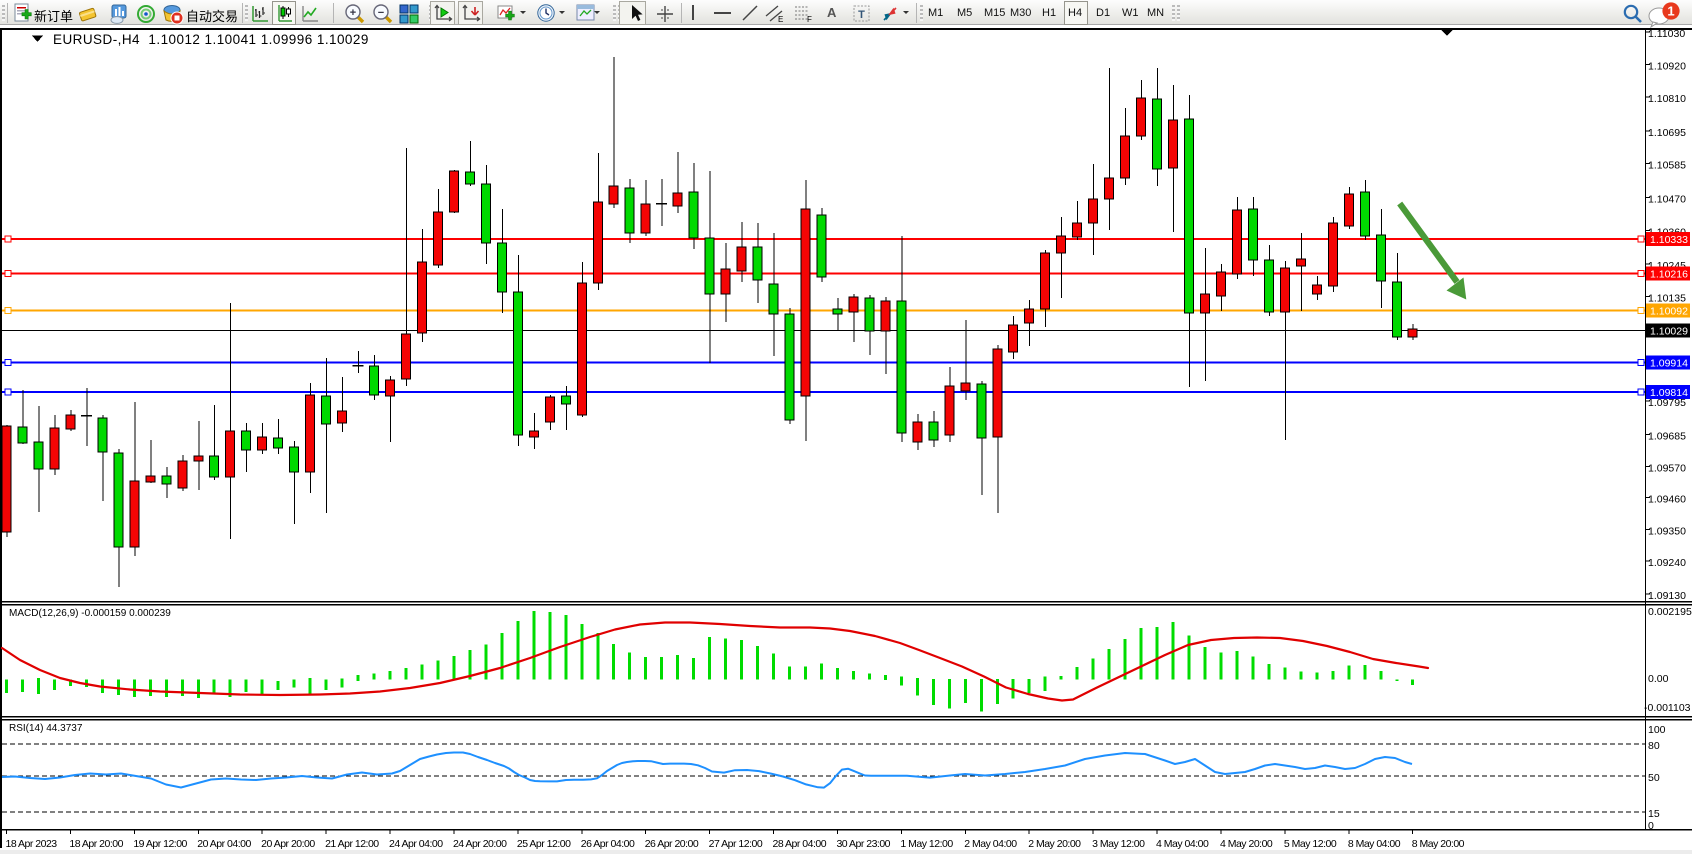 This screenshot has width=1692, height=854. Describe the element at coordinates (1667, 563) in the screenshot. I see `svg-text: 1.09240` at that location.